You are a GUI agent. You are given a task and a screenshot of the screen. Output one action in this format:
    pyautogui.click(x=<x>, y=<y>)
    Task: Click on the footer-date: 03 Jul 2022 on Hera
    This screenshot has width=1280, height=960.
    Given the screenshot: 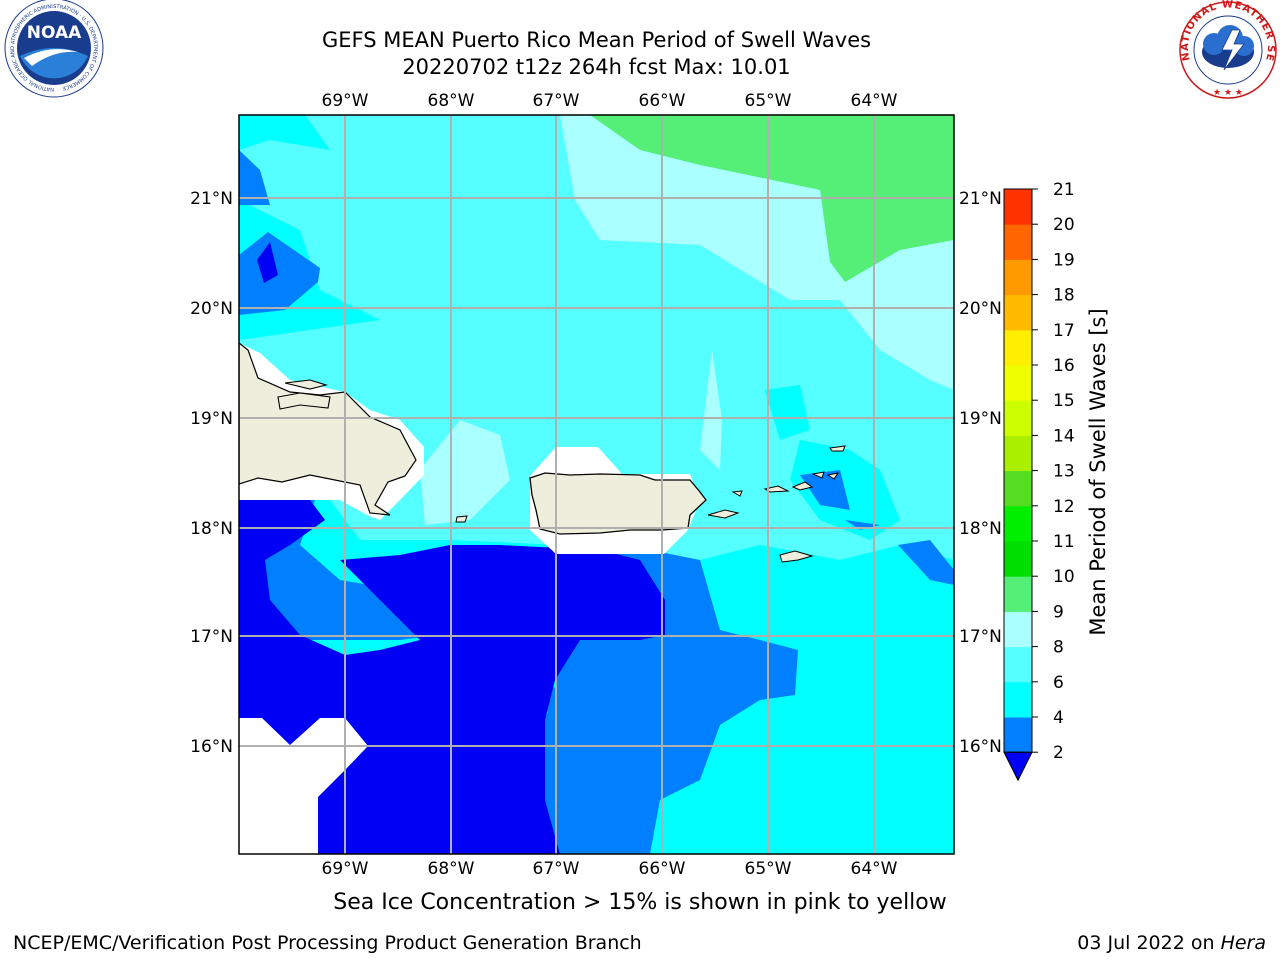 What is the action you would take?
    pyautogui.click(x=1171, y=943)
    